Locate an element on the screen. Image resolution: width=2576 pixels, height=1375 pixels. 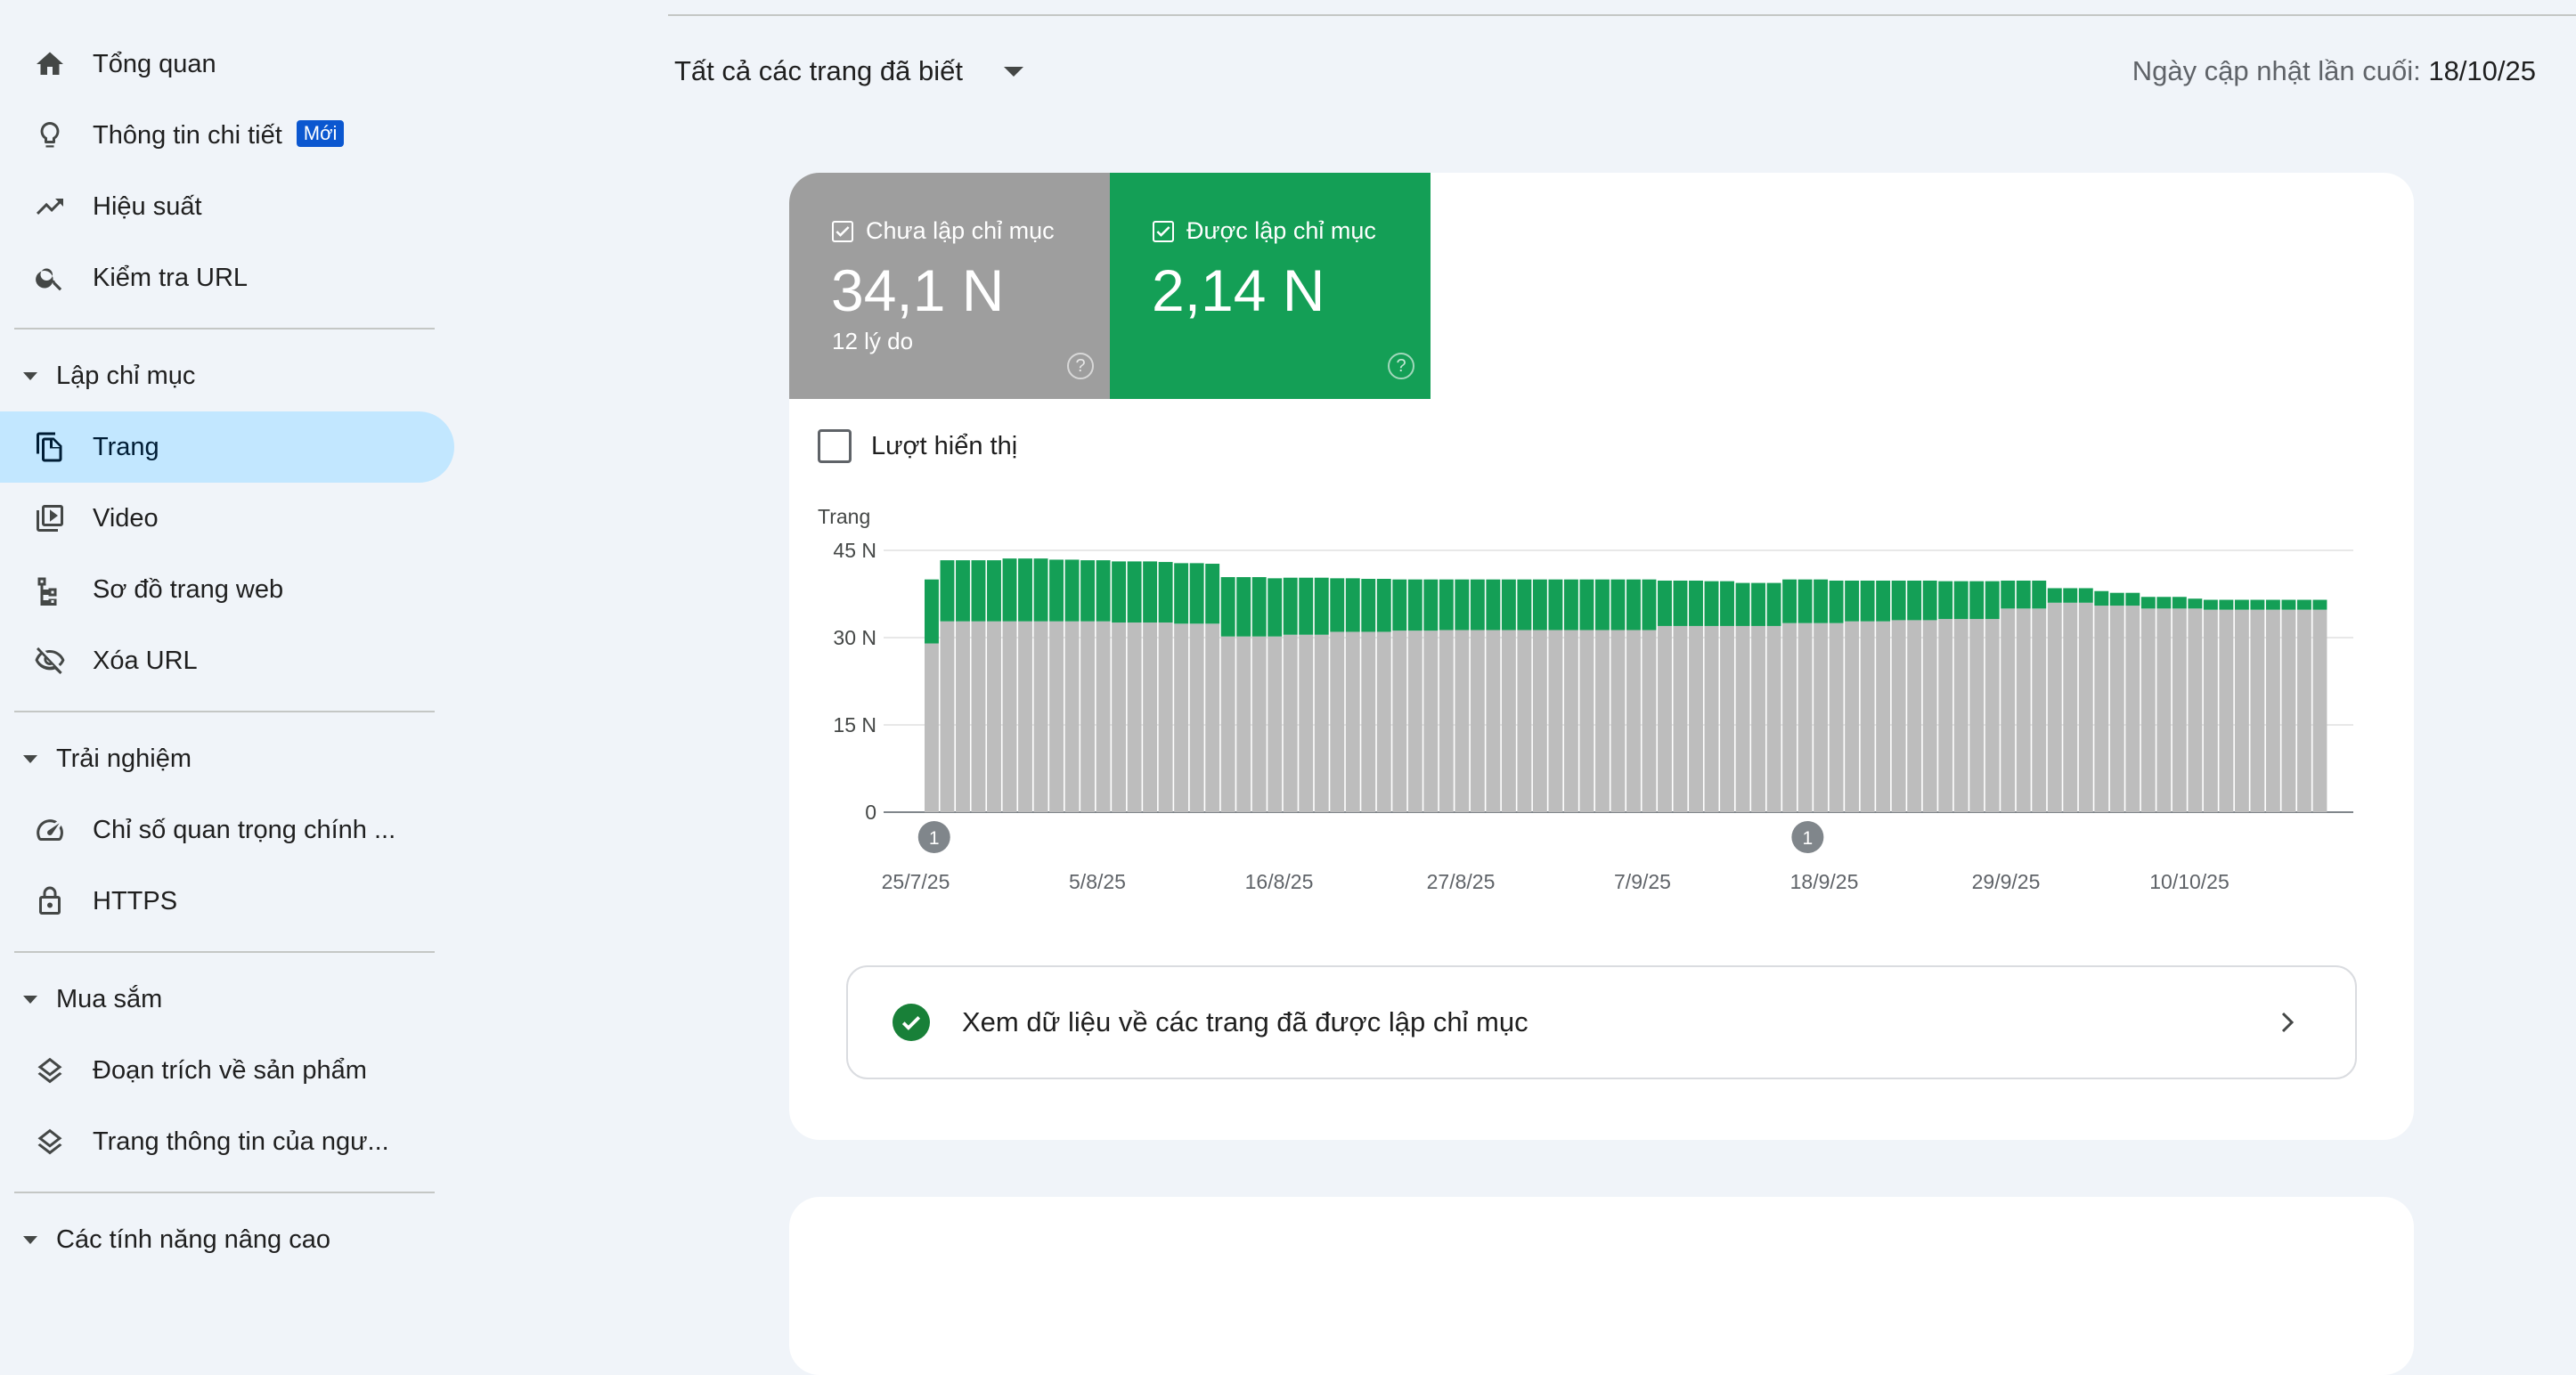
nav-overview: Tổng quan is located at coordinates (227, 64).